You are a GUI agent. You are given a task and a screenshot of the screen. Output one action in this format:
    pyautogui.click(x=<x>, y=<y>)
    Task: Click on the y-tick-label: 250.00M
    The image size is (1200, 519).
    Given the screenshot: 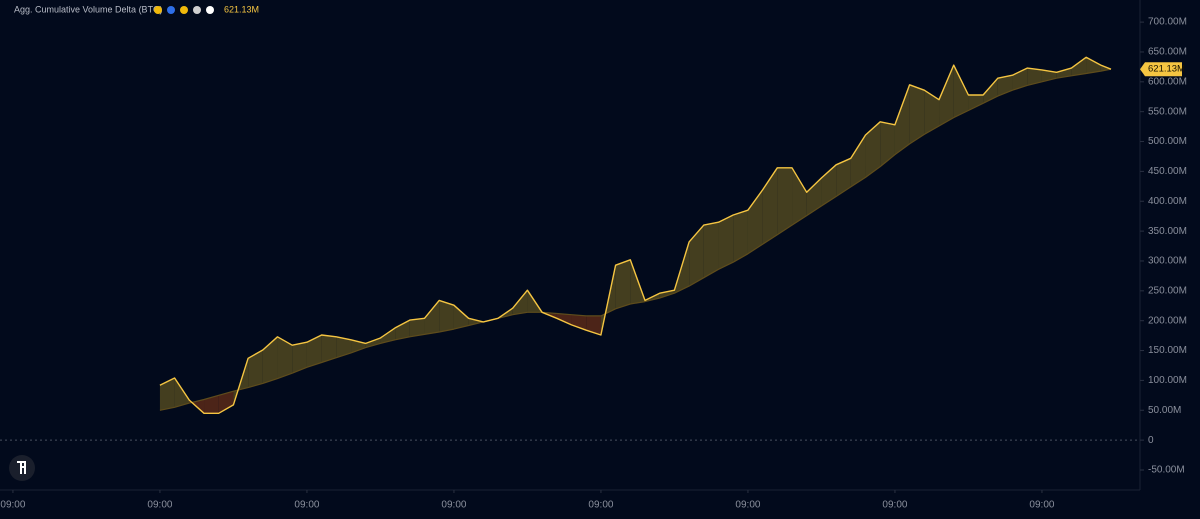 What is the action you would take?
    pyautogui.click(x=1167, y=290)
    